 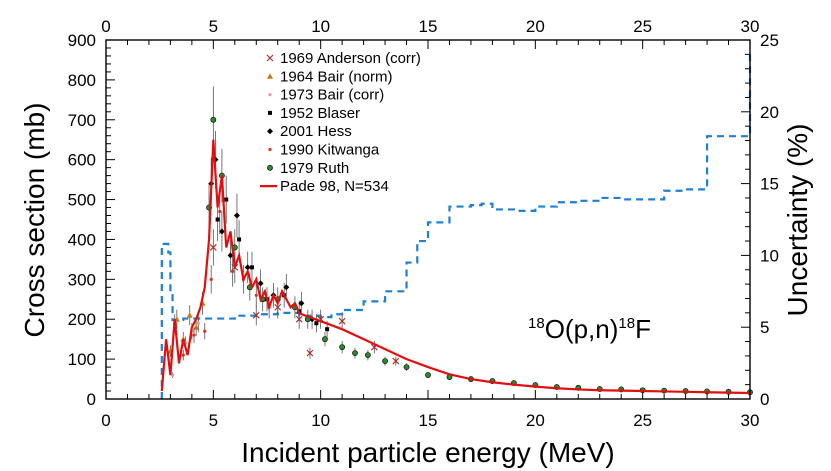 I want to click on x-top-tick-label: 25, so click(x=642, y=26).